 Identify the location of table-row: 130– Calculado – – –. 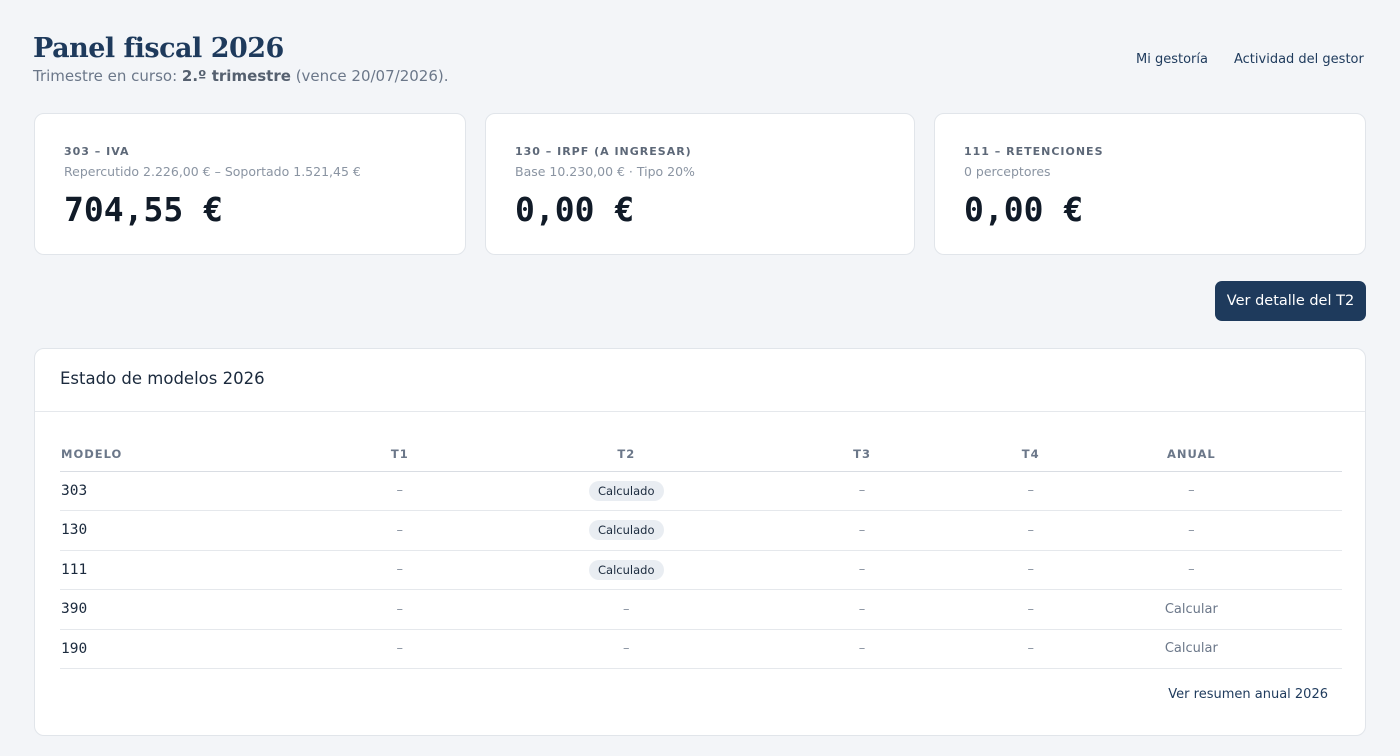
(701, 530).